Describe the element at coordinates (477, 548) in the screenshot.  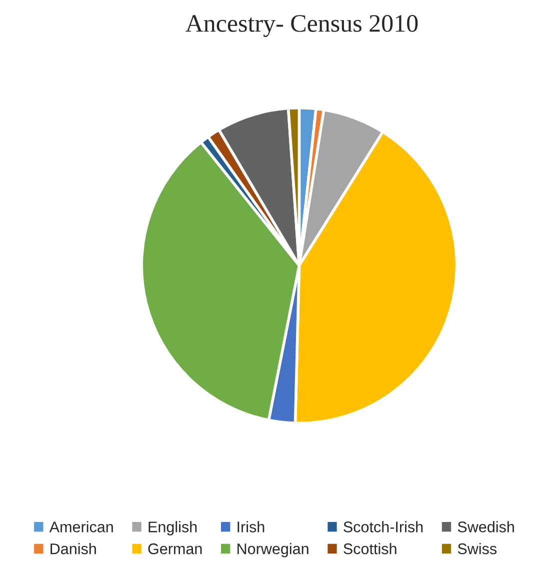
I see `legend-label: Swiss` at that location.